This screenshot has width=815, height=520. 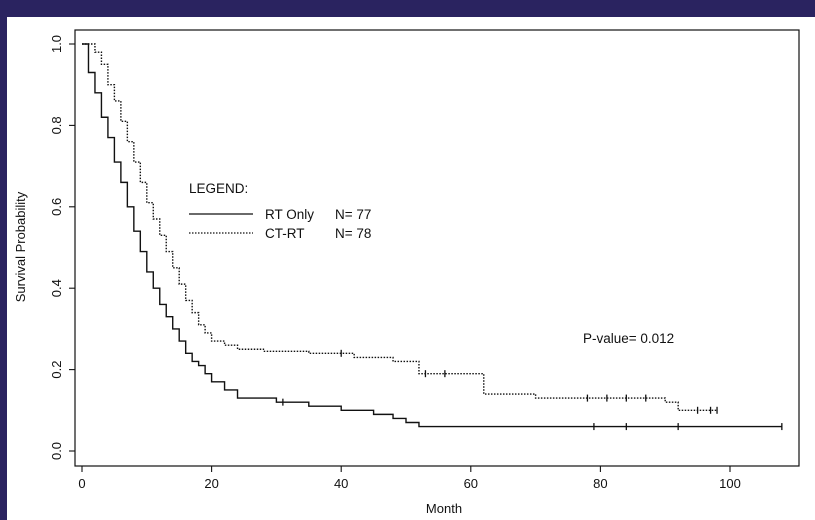 I want to click on legend: LEGEND: RT Only N= 77 CT-RT N= 78, so click(x=280, y=211).